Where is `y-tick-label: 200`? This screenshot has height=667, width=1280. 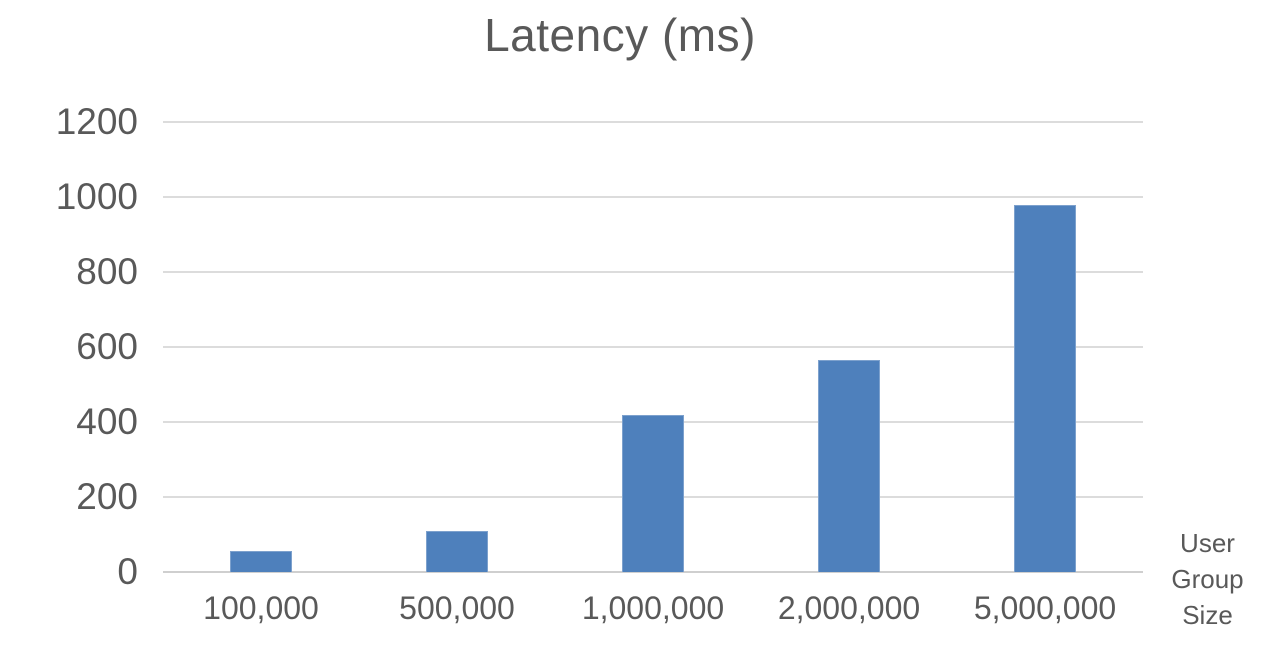
y-tick-label: 200 is located at coordinates (107, 496).